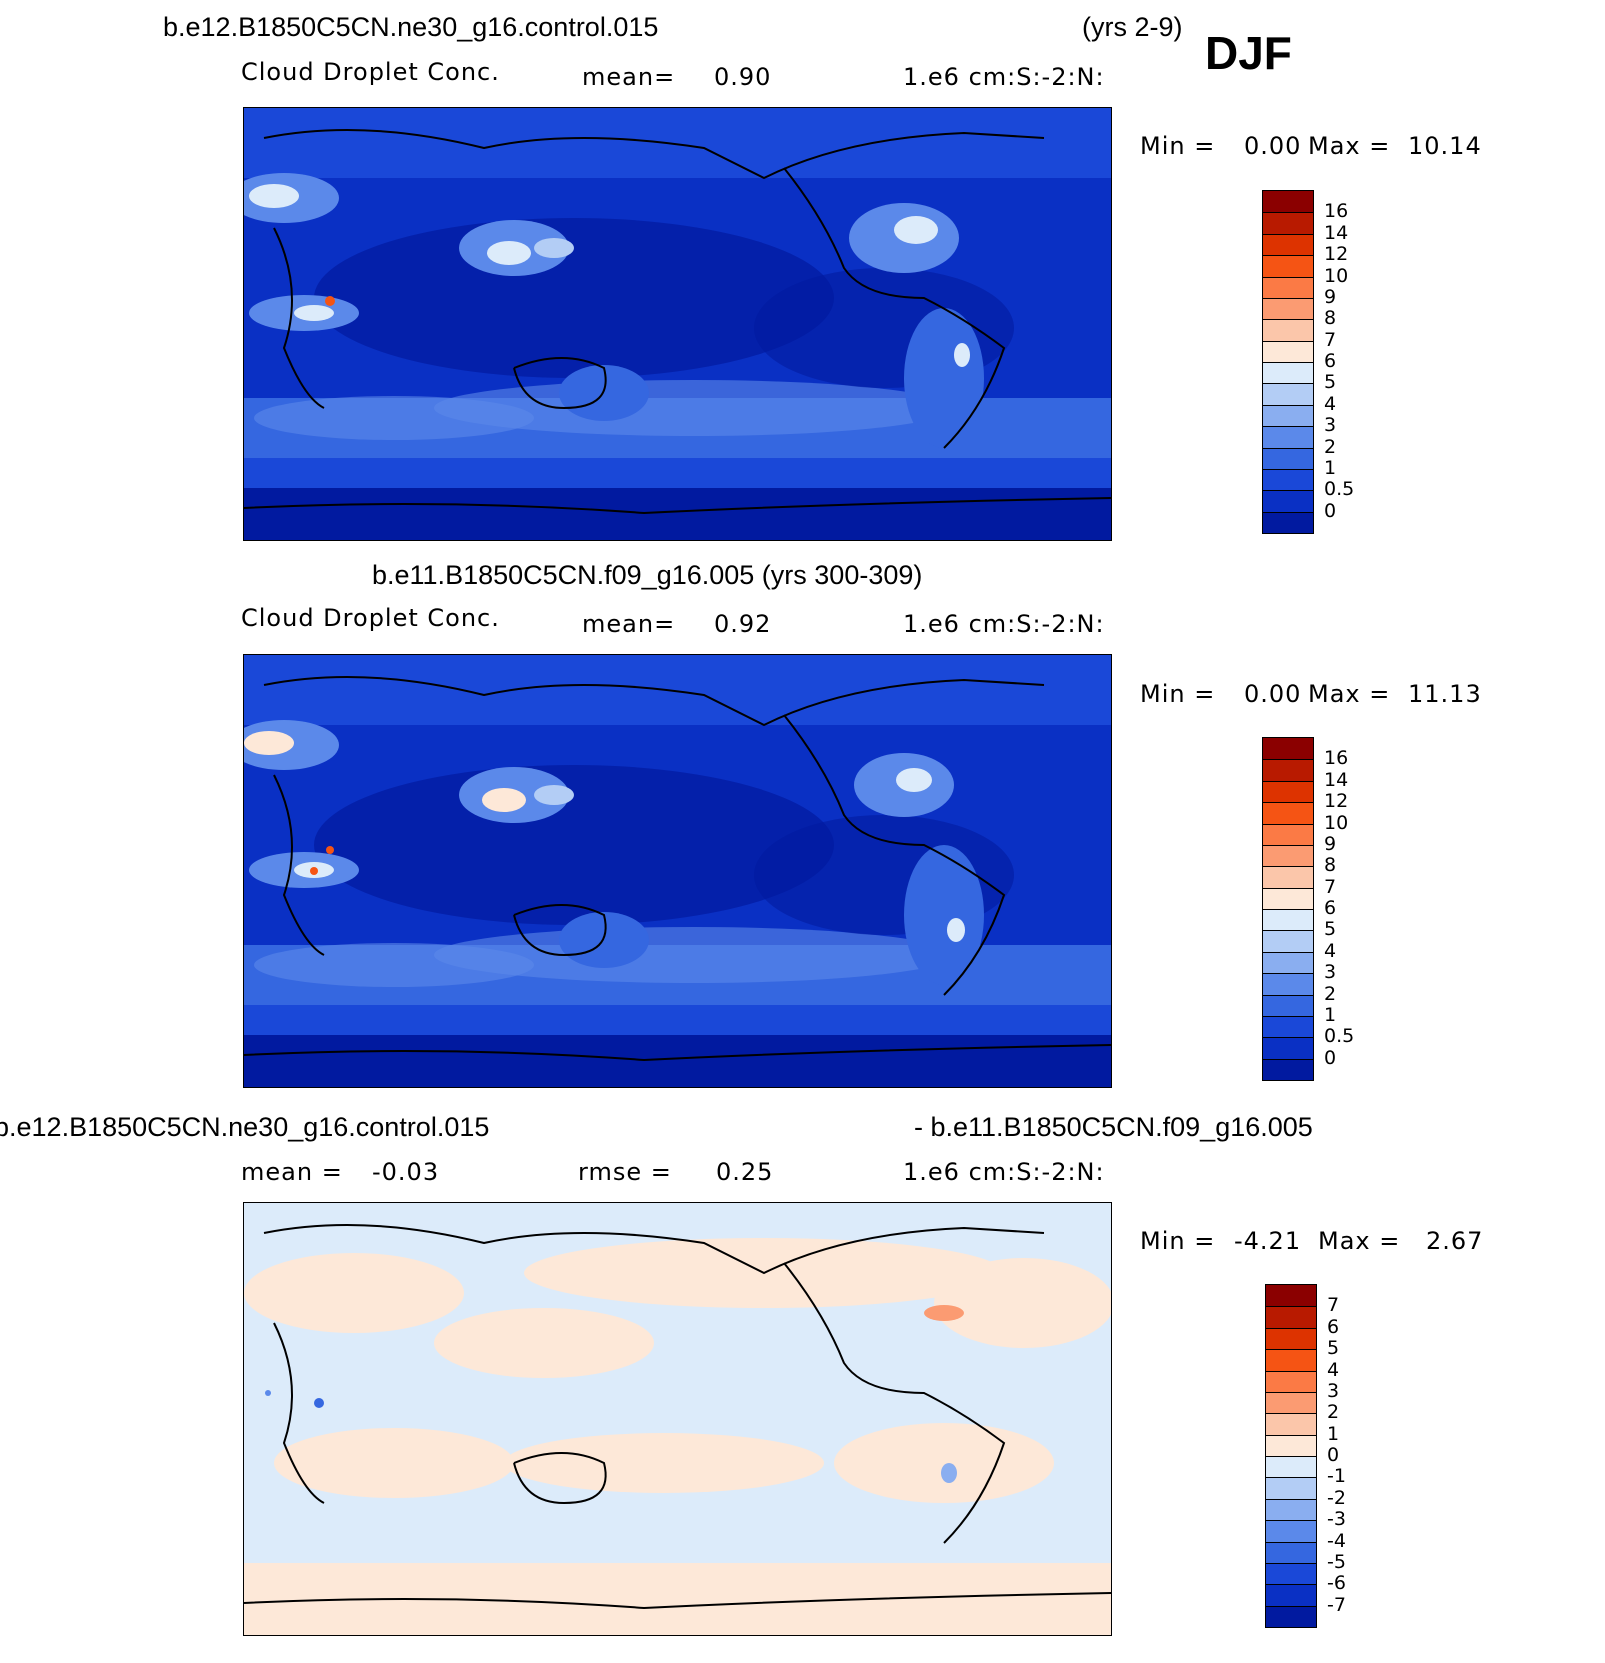 This screenshot has height=1663, width=1605. Describe the element at coordinates (1336, 1540) in the screenshot. I see `colorbar-tick-label: -4` at that location.